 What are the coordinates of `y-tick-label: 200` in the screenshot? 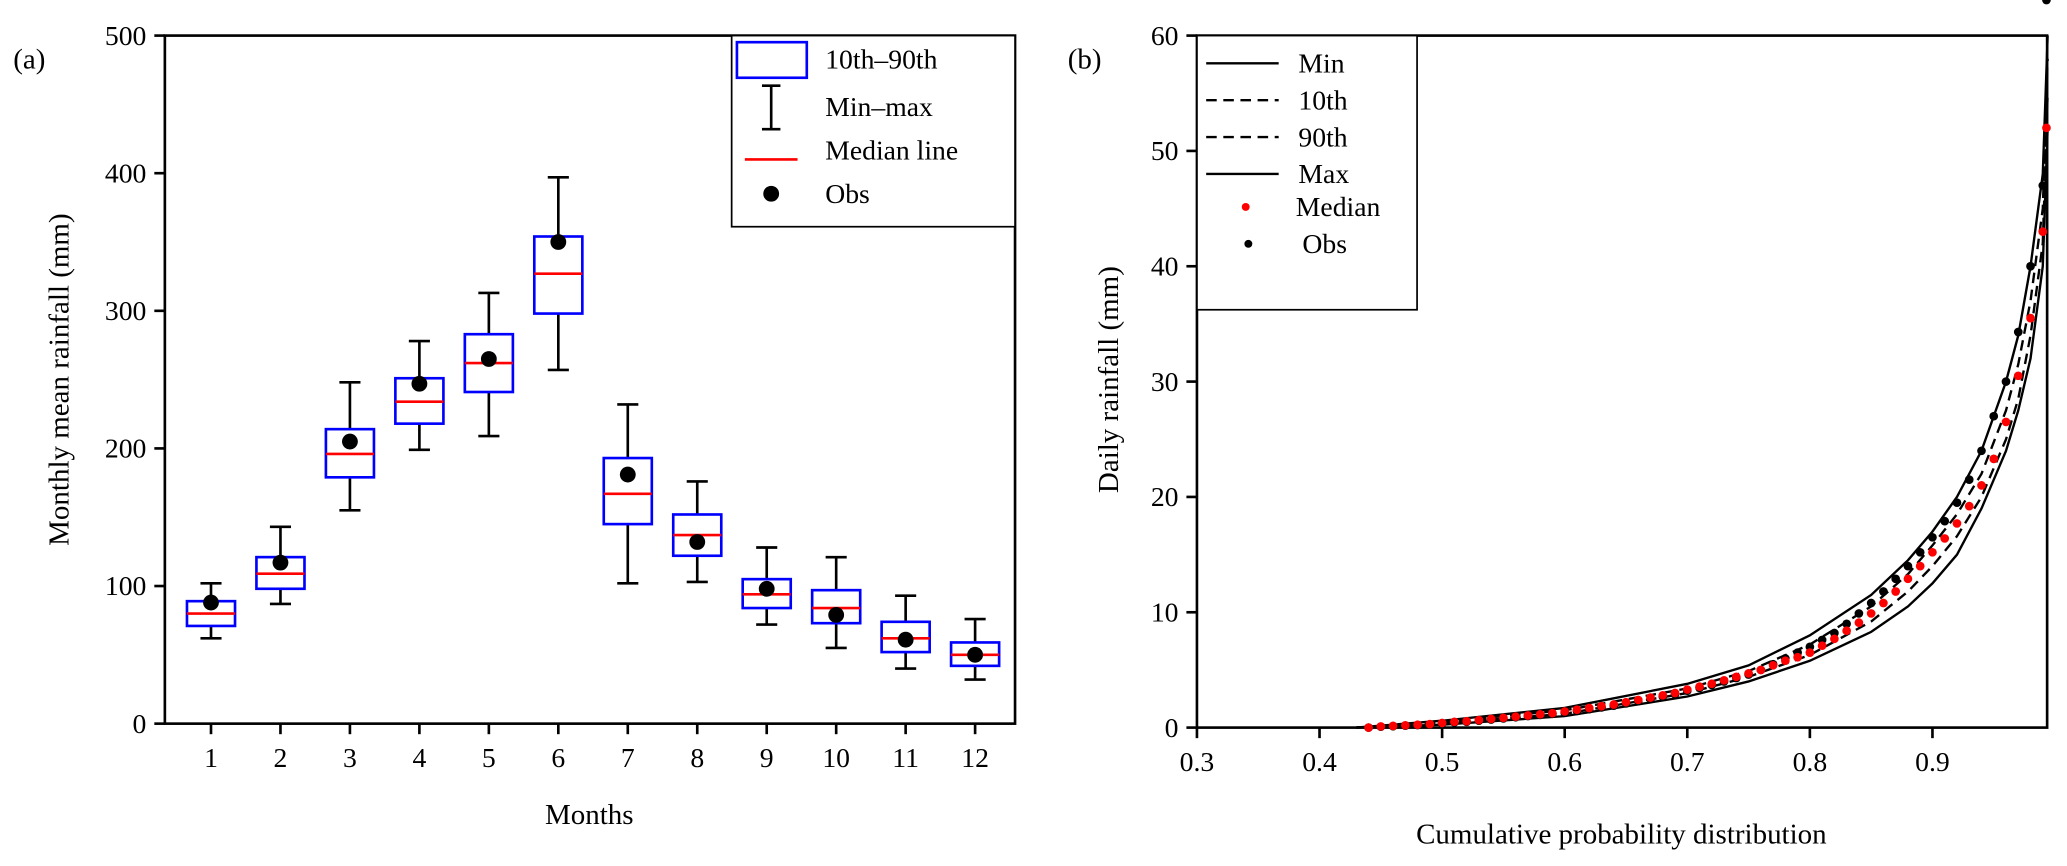 It's located at (126, 448).